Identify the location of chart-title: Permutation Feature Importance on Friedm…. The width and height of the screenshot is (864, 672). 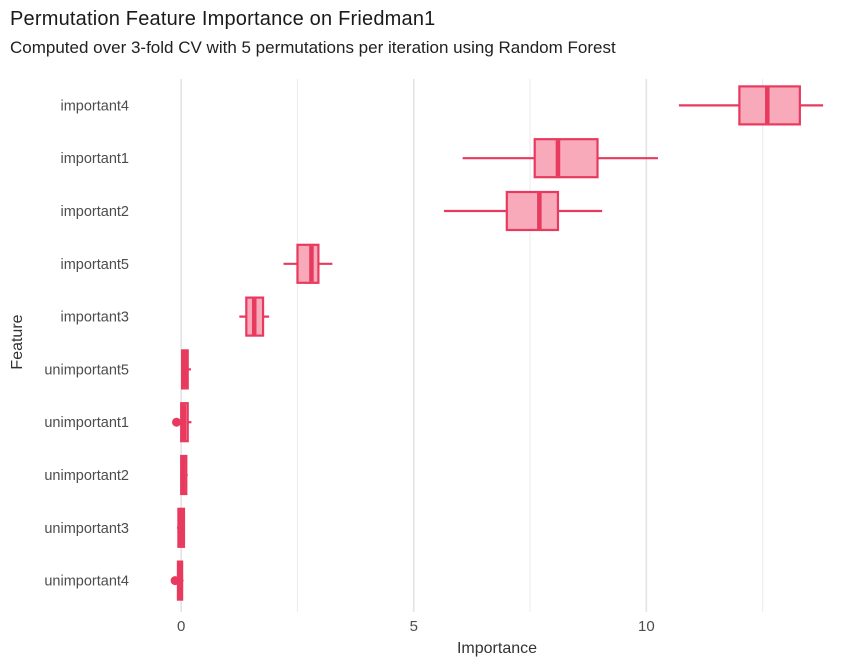
(223, 19).